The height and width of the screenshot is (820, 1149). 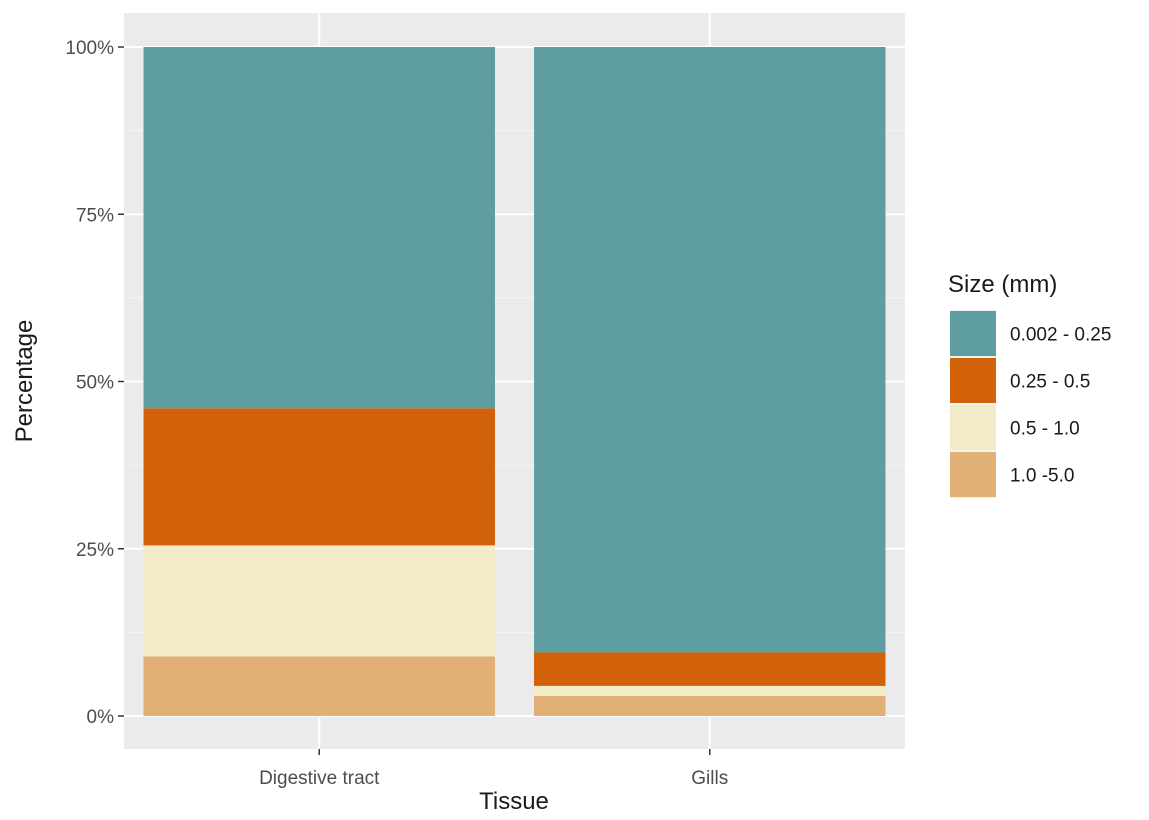 I want to click on y-tick-label: 50%, so click(x=95, y=383).